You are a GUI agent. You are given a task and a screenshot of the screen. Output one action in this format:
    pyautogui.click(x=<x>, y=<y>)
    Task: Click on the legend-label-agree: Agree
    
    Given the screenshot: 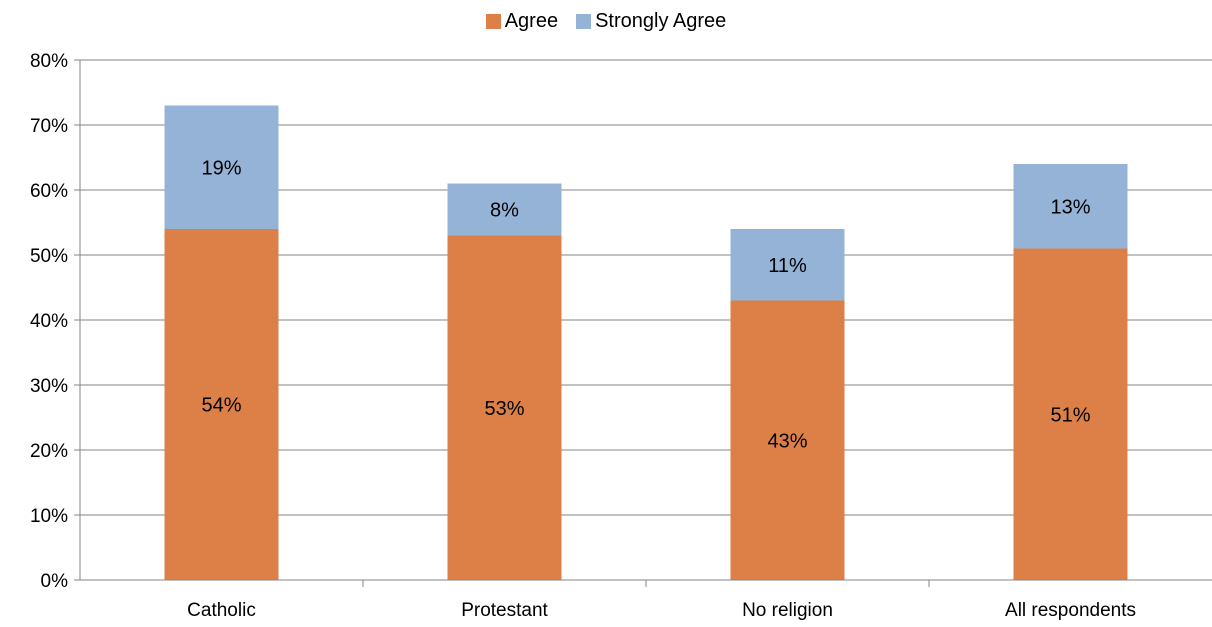 What is the action you would take?
    pyautogui.click(x=531, y=21)
    